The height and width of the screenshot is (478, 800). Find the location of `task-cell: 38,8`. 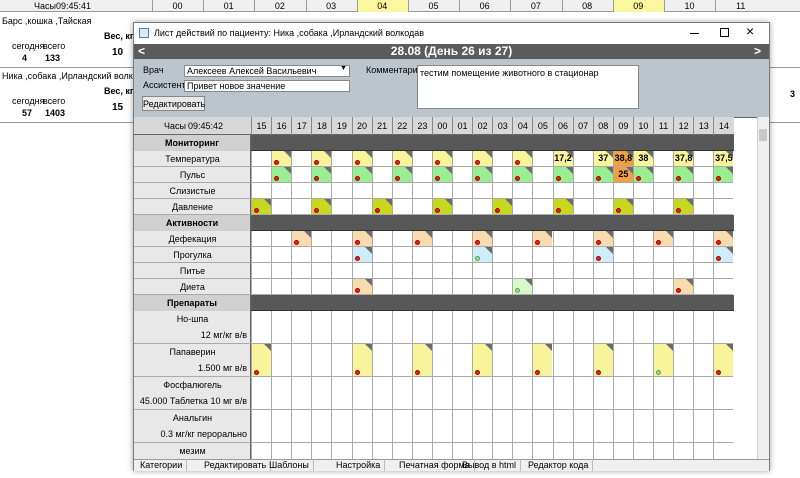

task-cell: 38,8 is located at coordinates (623, 158).